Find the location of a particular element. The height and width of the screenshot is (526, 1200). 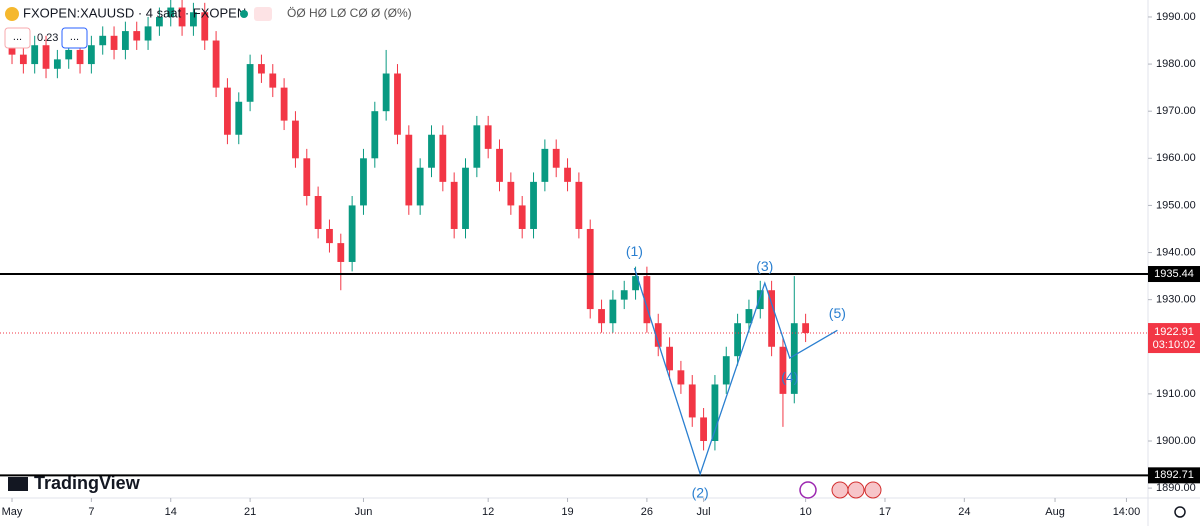

x-tick-label: 14 is located at coordinates (171, 512).